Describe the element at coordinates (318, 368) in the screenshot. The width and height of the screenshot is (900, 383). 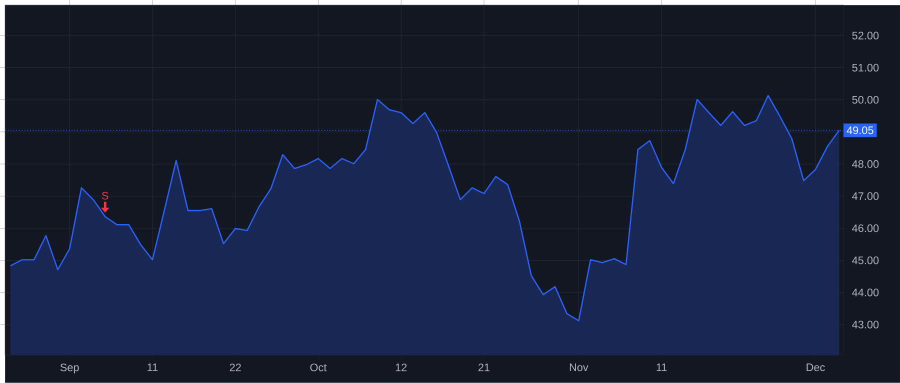
I see `x-tick-label: Oct` at that location.